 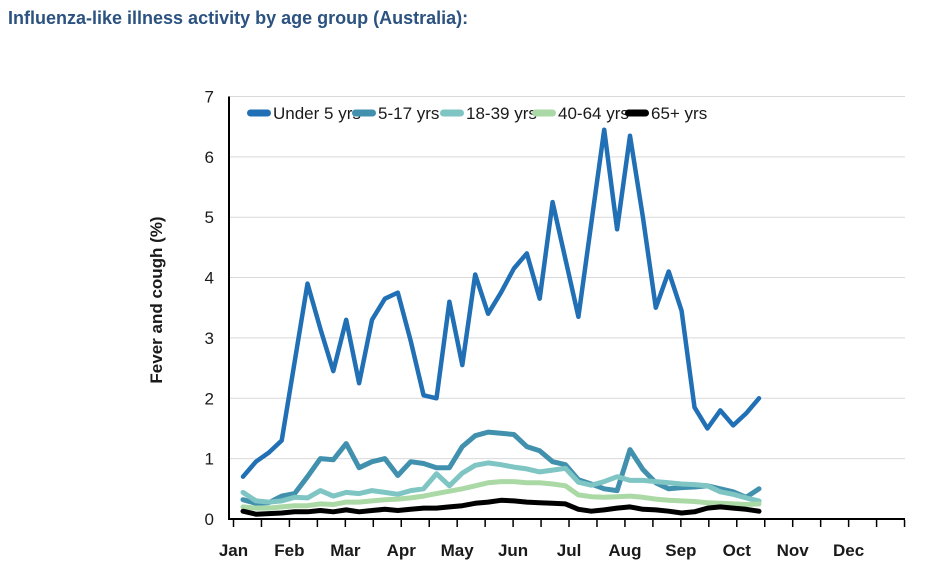 What do you see at coordinates (317, 113) in the screenshot?
I see `legend-label-under-5-yrs: Under 5 yrs` at bounding box center [317, 113].